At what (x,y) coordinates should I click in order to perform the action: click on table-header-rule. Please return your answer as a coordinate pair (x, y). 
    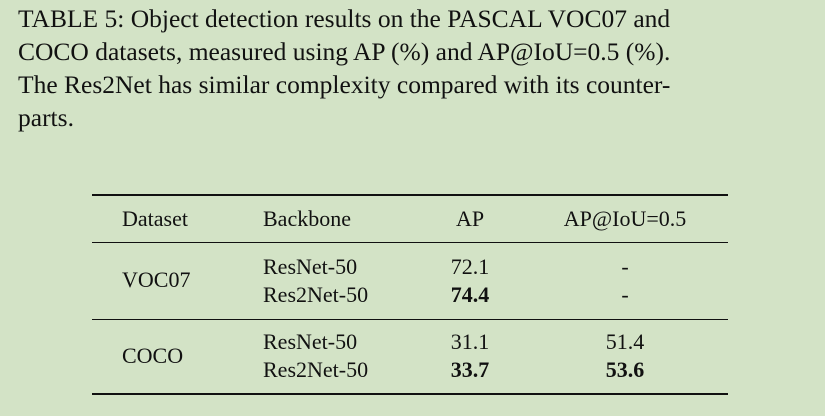
    Looking at the image, I should click on (410, 242).